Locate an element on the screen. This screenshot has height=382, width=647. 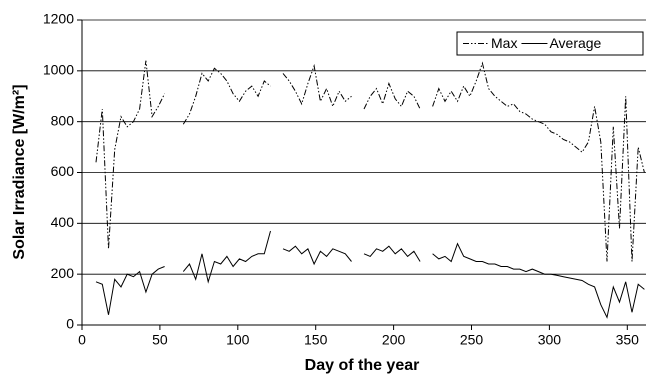
y-tick-label: 400 is located at coordinates (63, 222).